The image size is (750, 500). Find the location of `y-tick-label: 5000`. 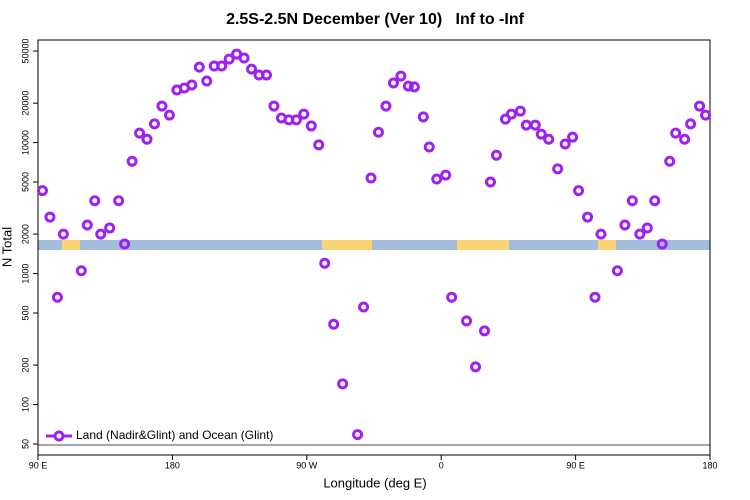

y-tick-label: 5000 is located at coordinates (25, 182).